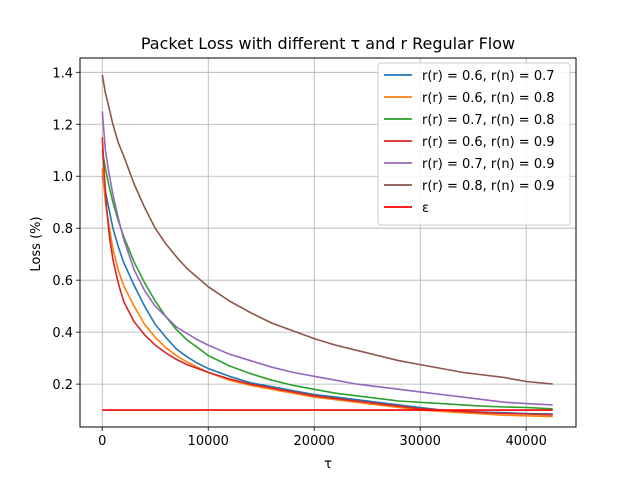  Describe the element at coordinates (488, 120) in the screenshot. I see `legend-label: r(r) = 0.7, r(n) = 0.8` at that location.